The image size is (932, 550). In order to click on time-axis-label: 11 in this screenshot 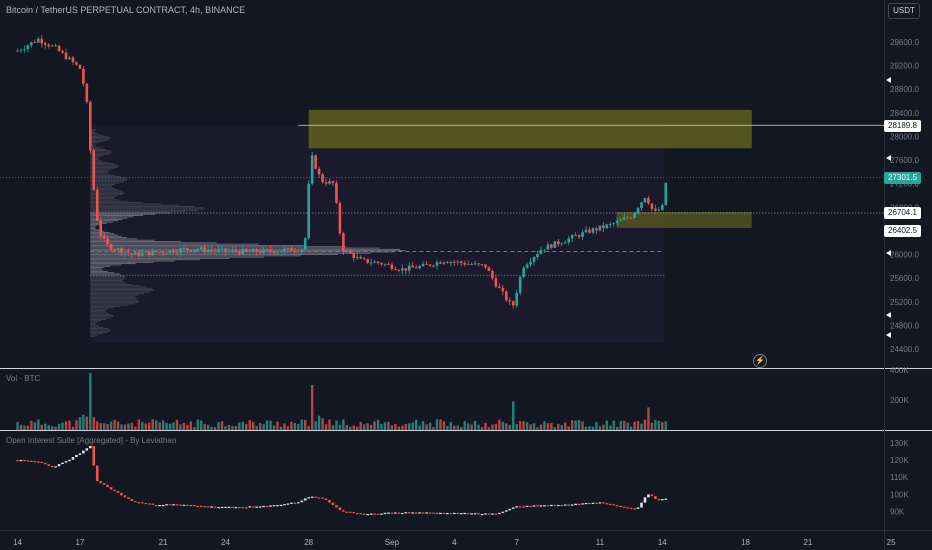, I will do `click(600, 542)`.